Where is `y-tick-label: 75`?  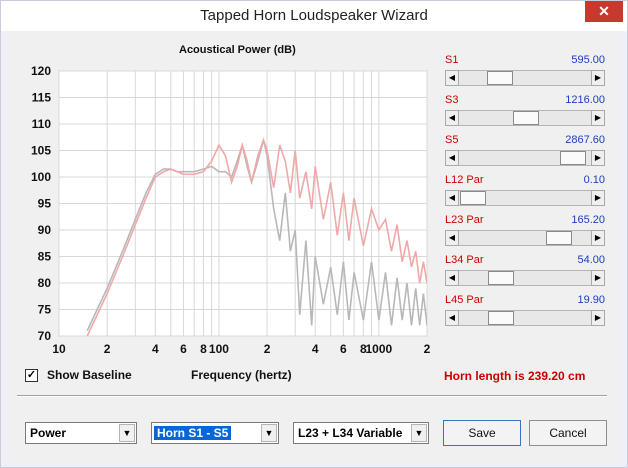 y-tick-label: 75 is located at coordinates (45, 310).